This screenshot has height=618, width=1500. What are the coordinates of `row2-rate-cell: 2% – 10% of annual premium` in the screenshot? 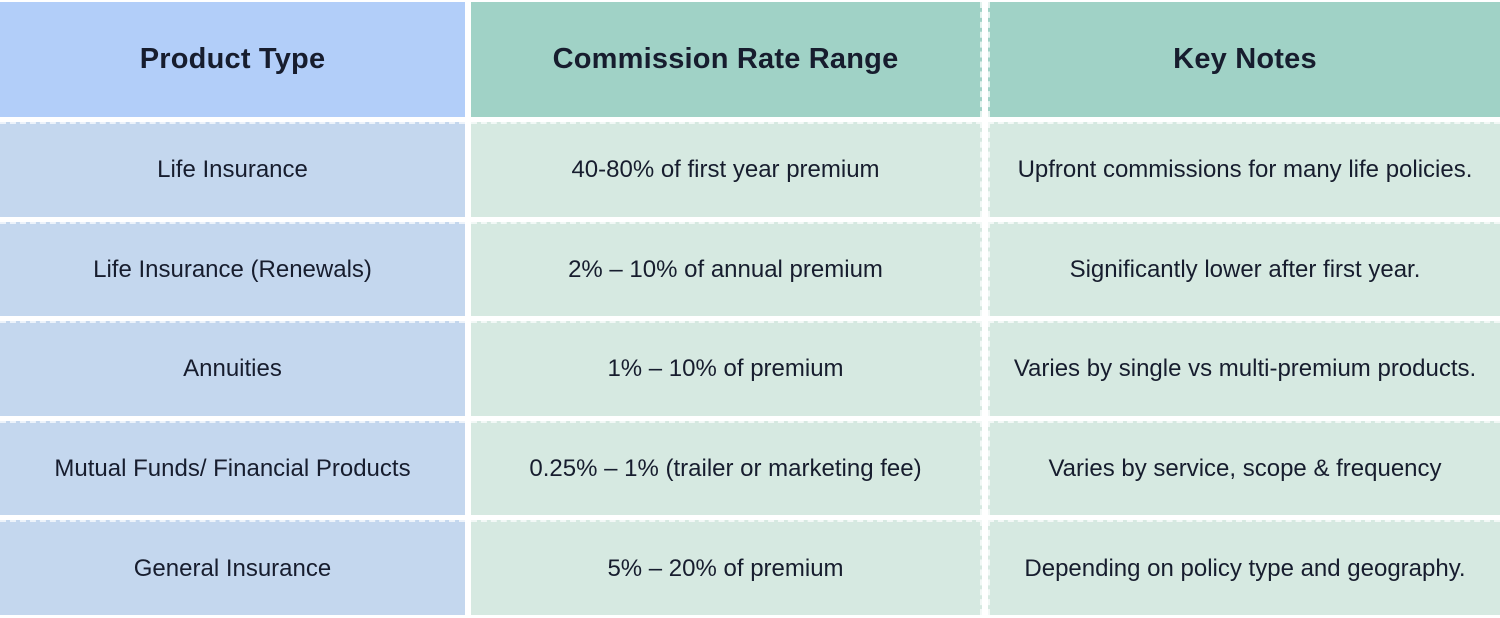 It's located at (726, 269).